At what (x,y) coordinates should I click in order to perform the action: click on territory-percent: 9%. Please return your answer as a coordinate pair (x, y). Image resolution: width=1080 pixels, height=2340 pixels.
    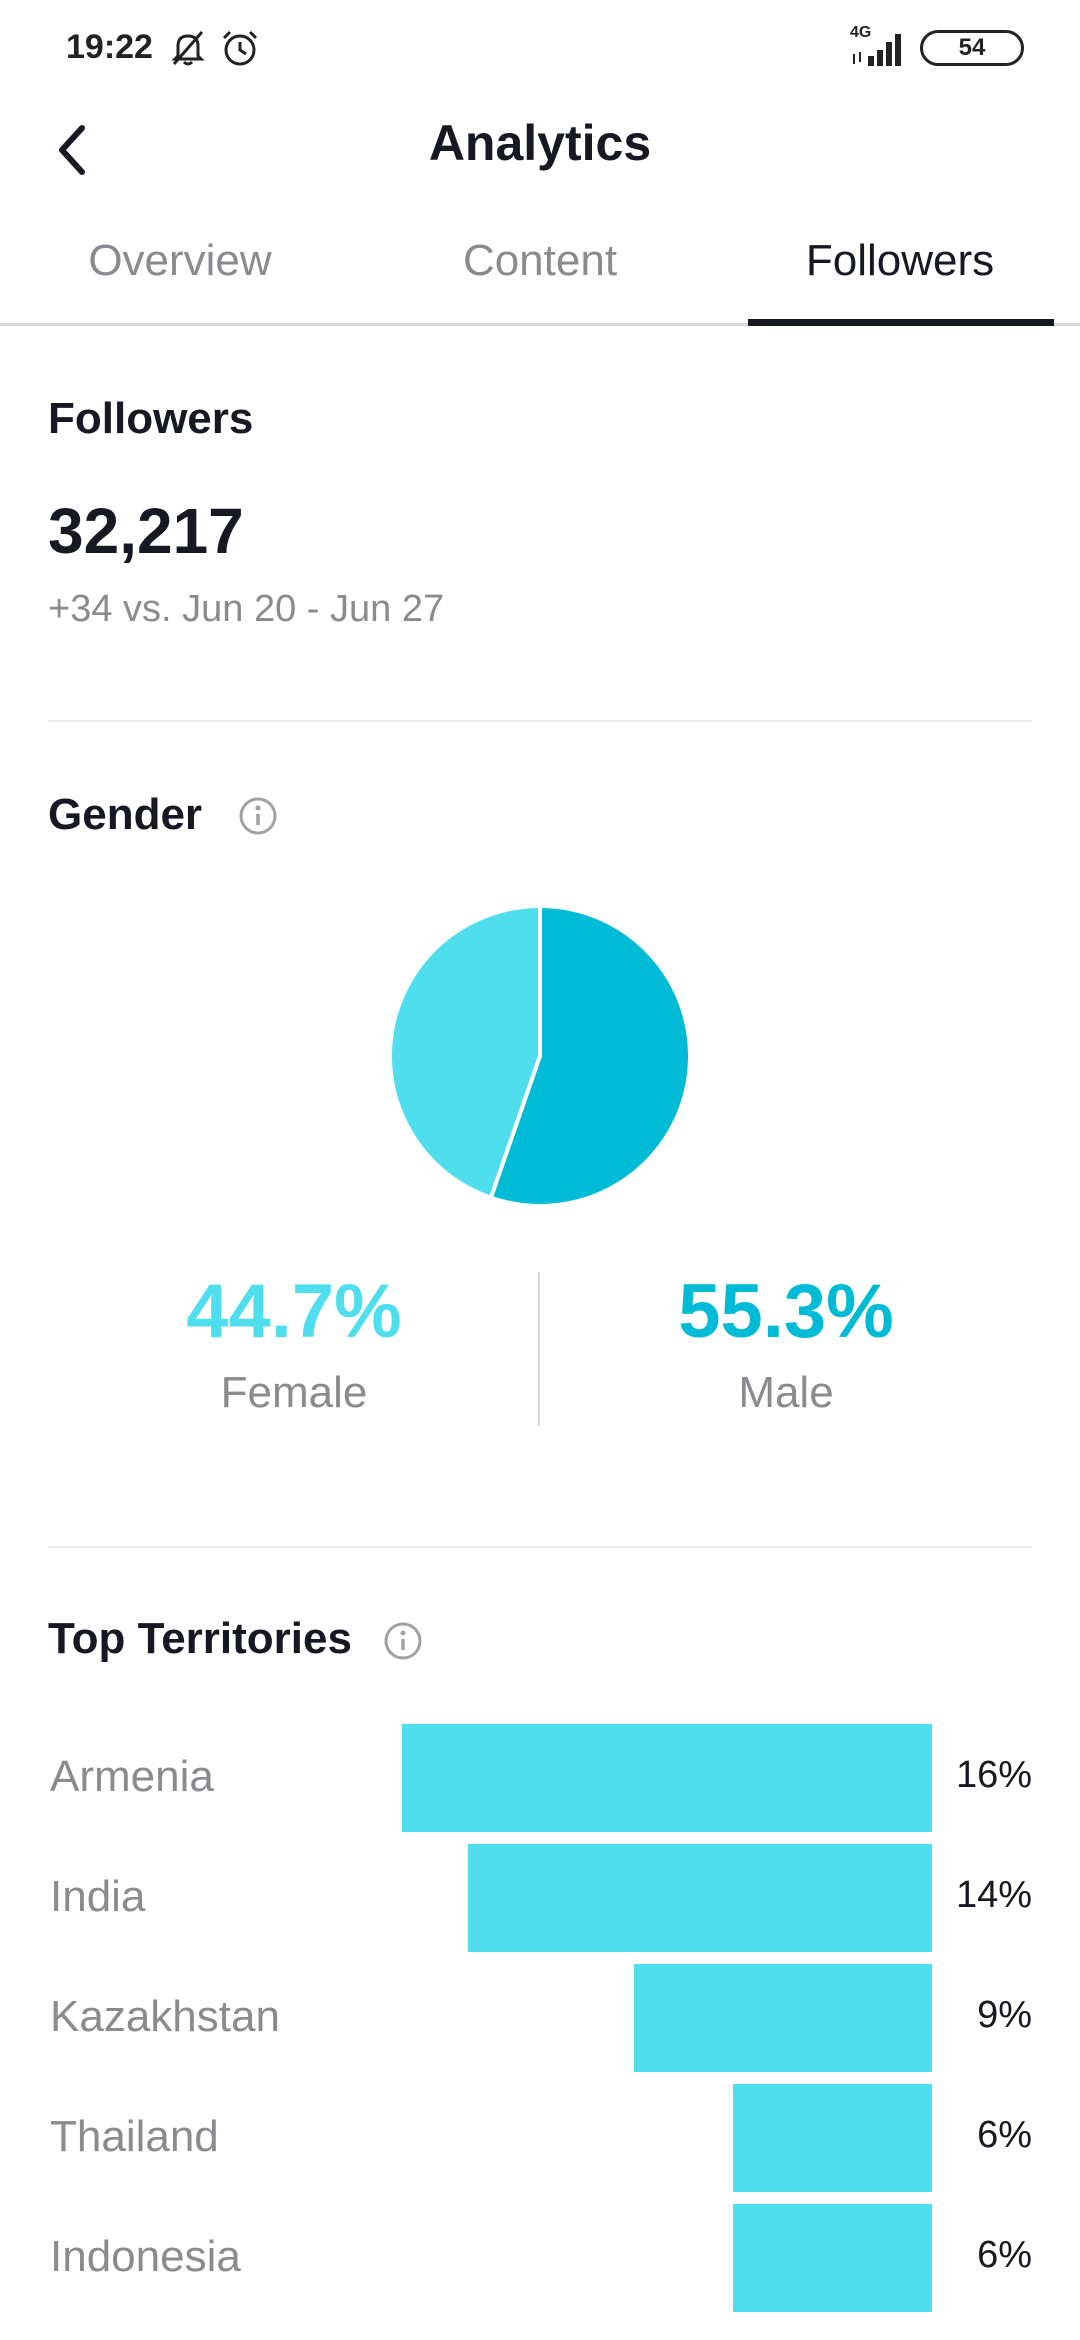
    Looking at the image, I should click on (1004, 2015).